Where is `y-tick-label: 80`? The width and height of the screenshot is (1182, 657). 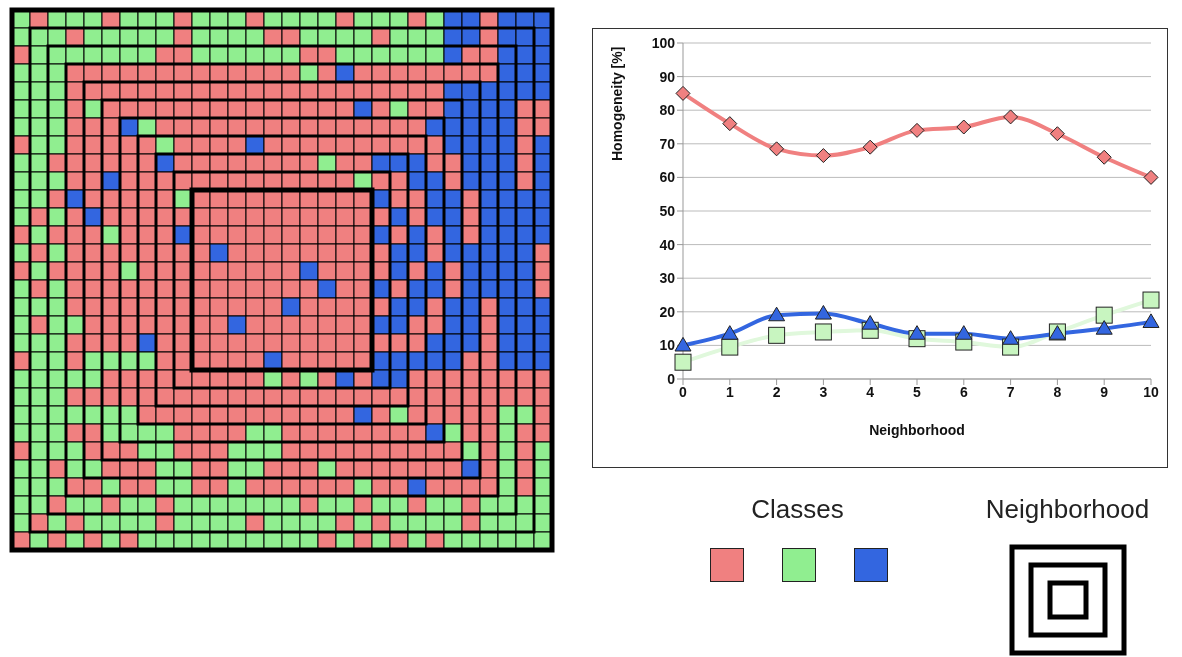 y-tick-label: 80 is located at coordinates (667, 110).